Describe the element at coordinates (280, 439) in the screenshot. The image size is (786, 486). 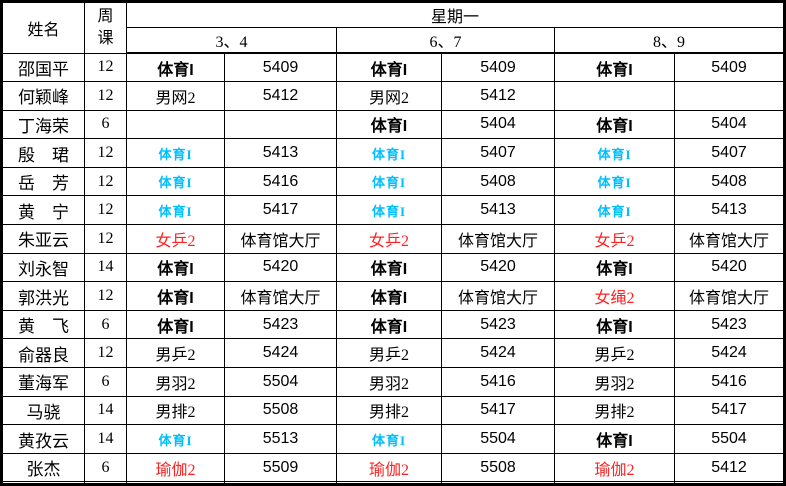
I see `room-cell: 5513` at that location.